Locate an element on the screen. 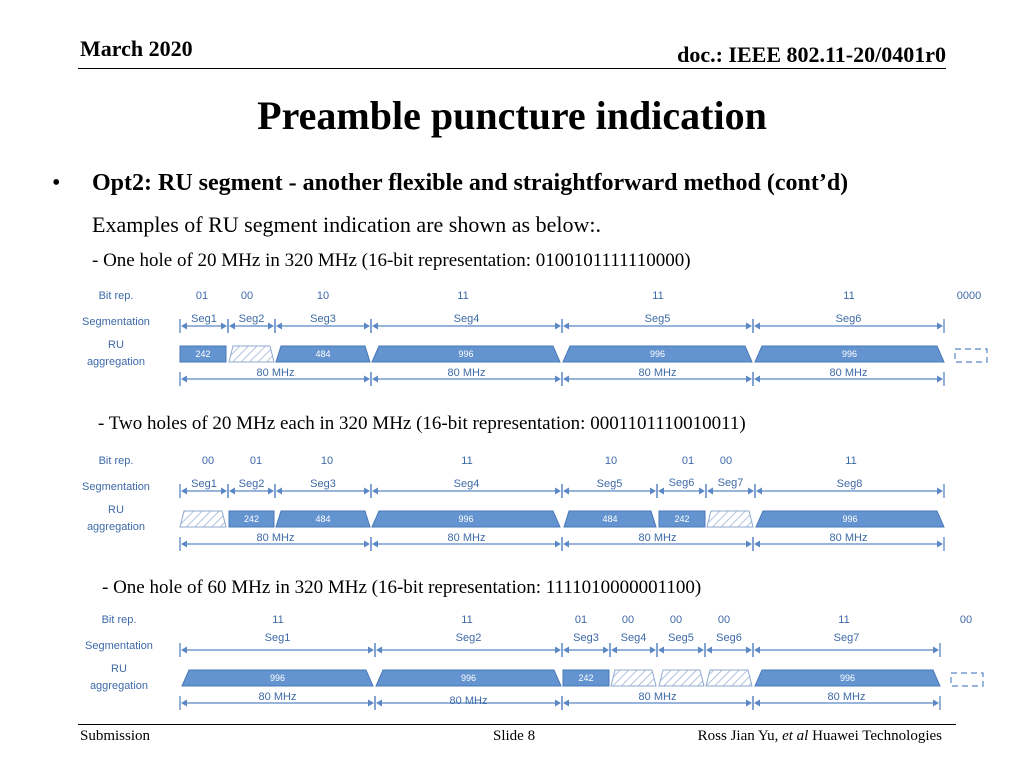  footer-author: Ross Jian Yu, et al Huawei Technologies is located at coordinates (820, 736).